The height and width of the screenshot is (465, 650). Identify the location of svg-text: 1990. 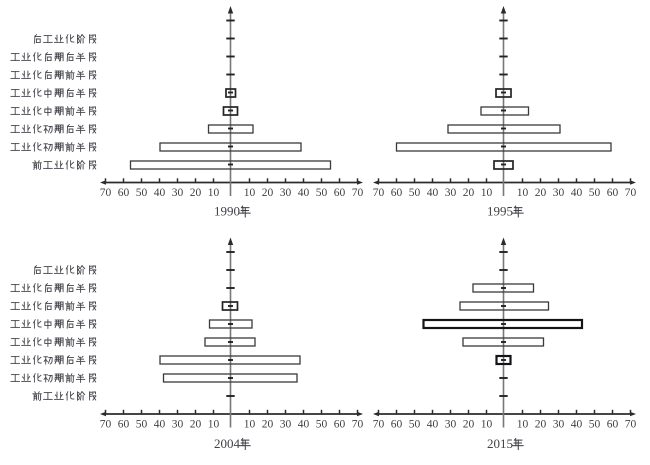
(227, 211).